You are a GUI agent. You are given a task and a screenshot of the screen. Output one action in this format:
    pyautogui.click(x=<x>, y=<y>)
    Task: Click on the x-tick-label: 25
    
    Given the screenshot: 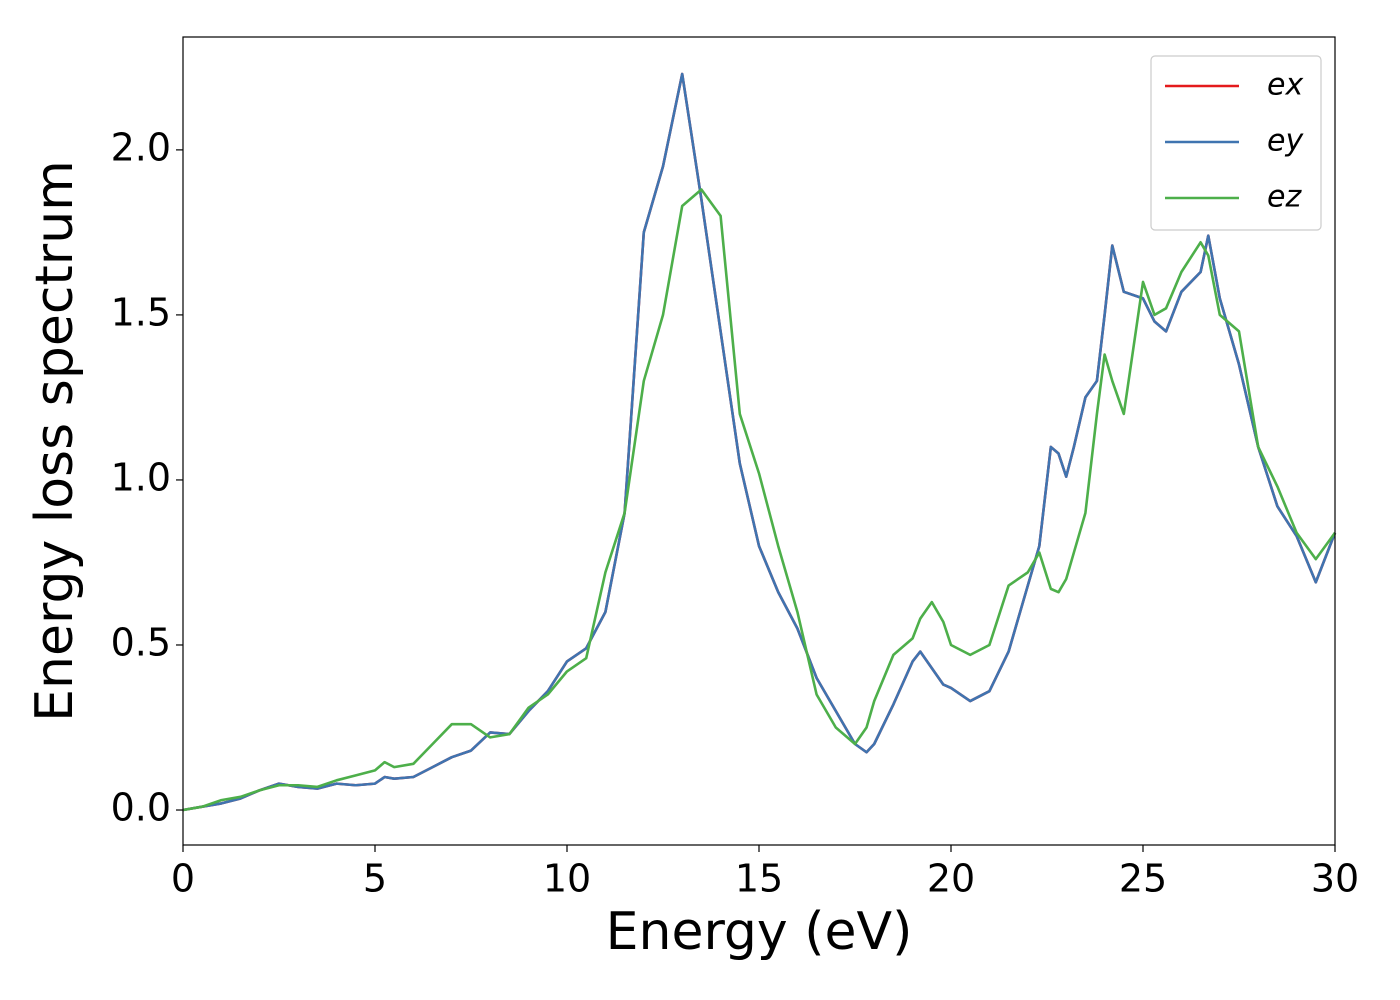 What is the action you would take?
    pyautogui.click(x=1143, y=879)
    